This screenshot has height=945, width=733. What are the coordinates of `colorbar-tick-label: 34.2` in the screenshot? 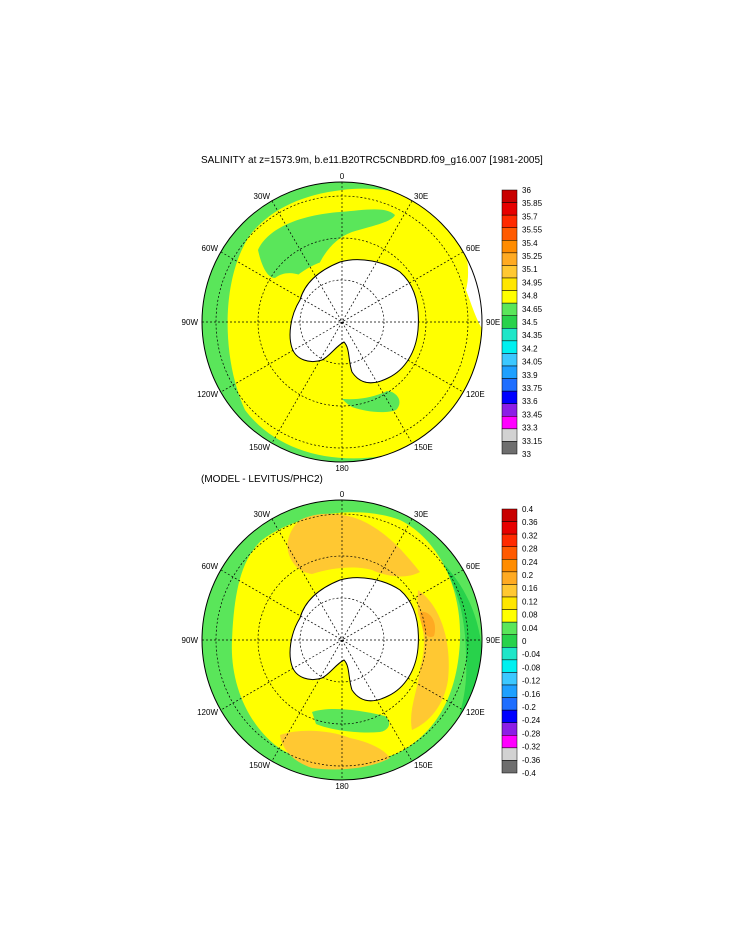 It's located at (530, 348).